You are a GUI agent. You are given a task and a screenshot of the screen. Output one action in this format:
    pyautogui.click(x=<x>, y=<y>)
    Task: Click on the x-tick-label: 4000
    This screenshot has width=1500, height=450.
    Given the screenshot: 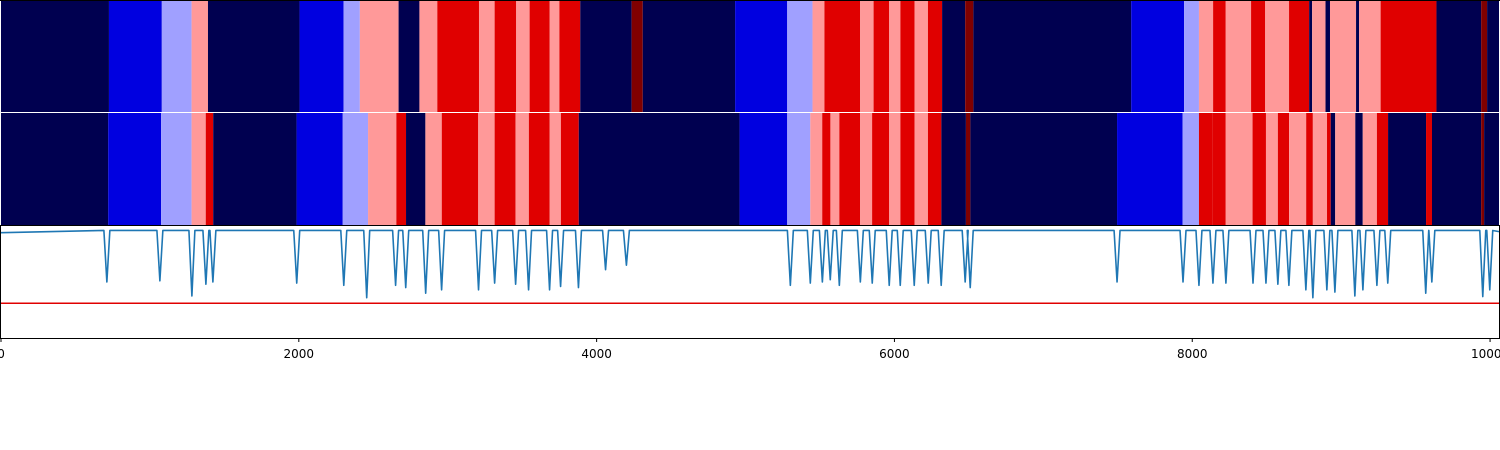 What is the action you would take?
    pyautogui.click(x=596, y=354)
    